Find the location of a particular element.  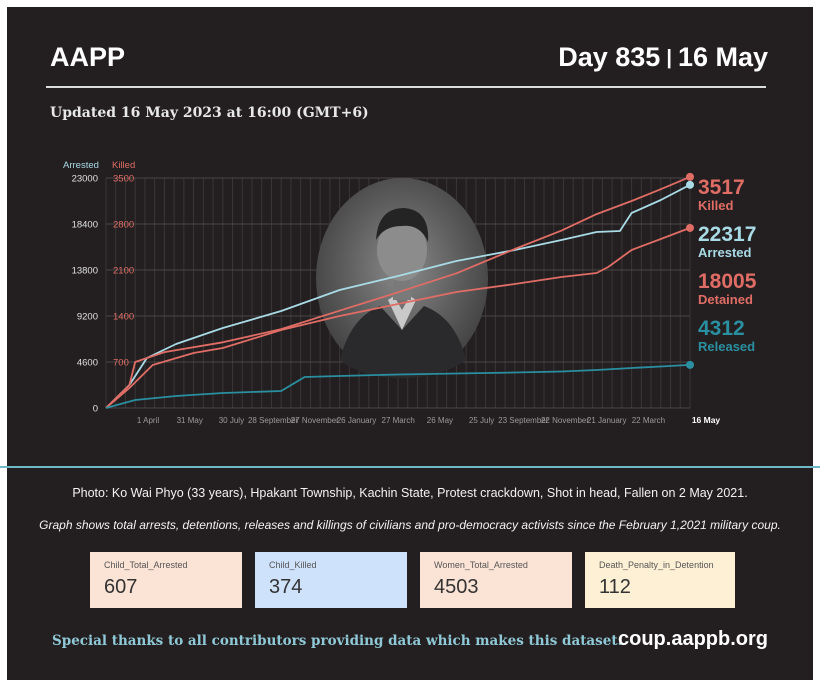

series-end-marker-arrested is located at coordinates (690, 184).